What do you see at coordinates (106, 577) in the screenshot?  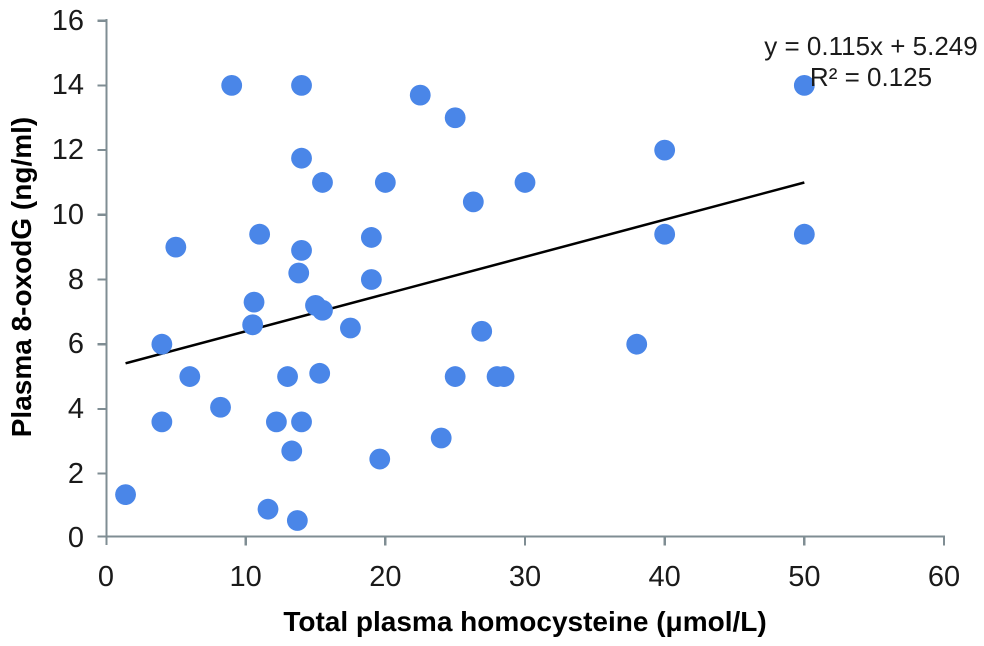 I see `x-tick-label: 0` at bounding box center [106, 577].